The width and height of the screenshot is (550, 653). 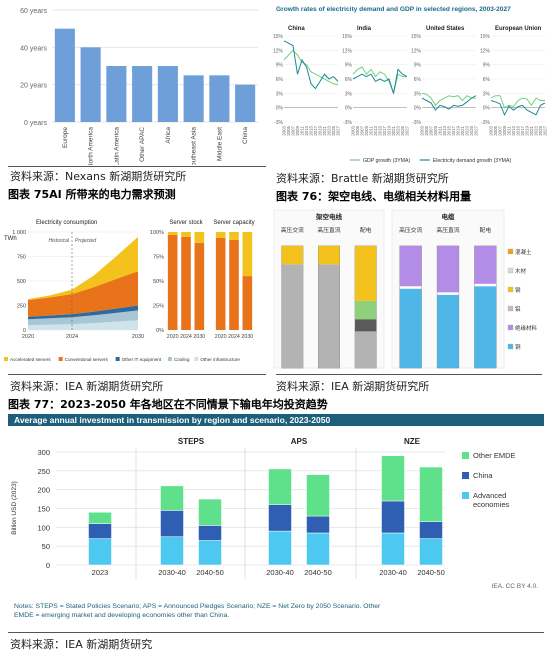 What do you see at coordinates (489, 495) in the screenshot?
I see `legend-label: Advanced` at bounding box center [489, 495].